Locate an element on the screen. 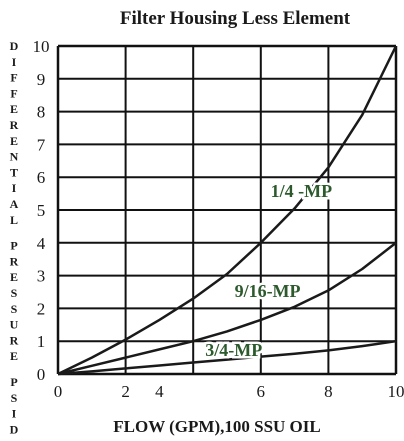 This screenshot has width=404, height=441. y-tick-label: 0 is located at coordinates (41, 374).